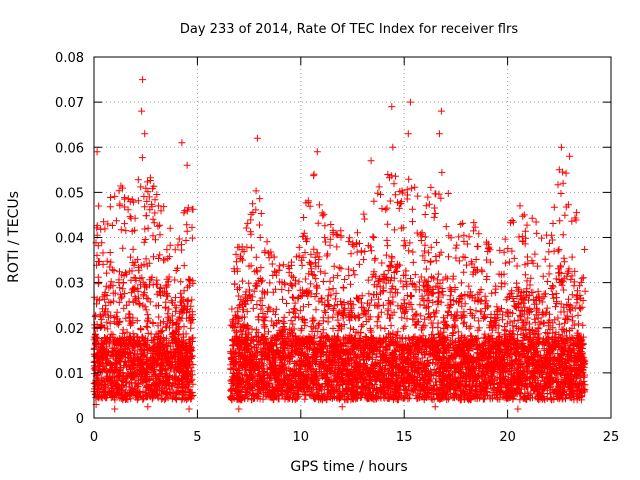 This screenshot has width=640, height=480. Describe the element at coordinates (69, 239) in the screenshot. I see `y-tick-label: 0.04` at that location.